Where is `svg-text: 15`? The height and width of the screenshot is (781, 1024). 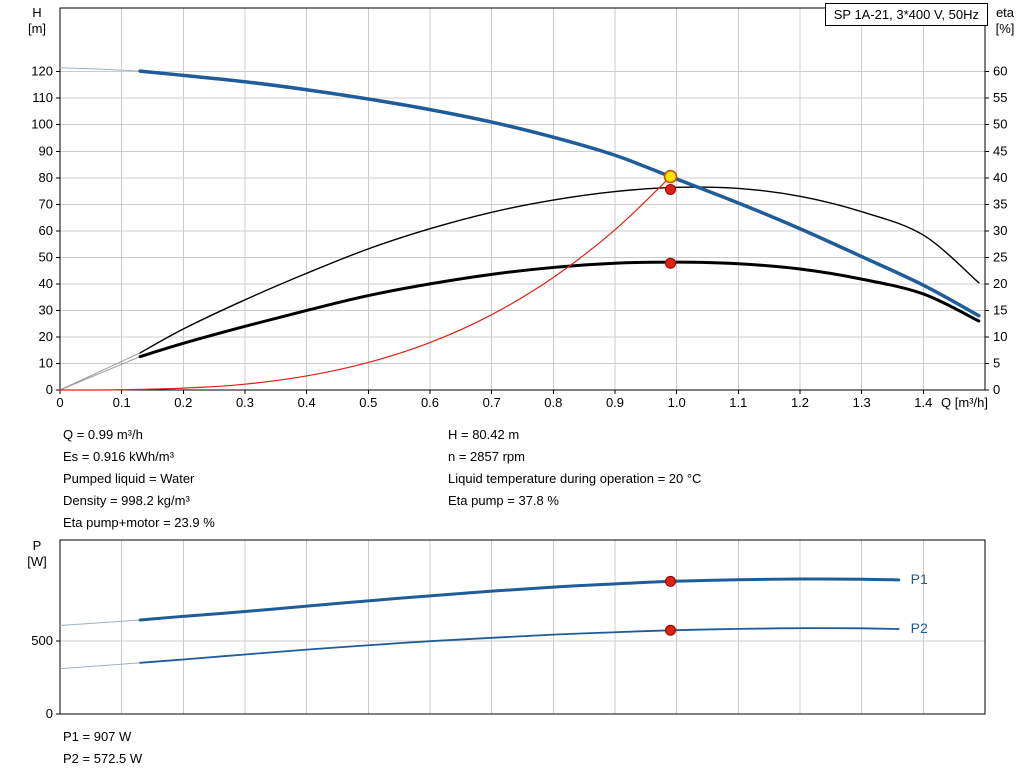 svg-text: 15 is located at coordinates (1000, 309).